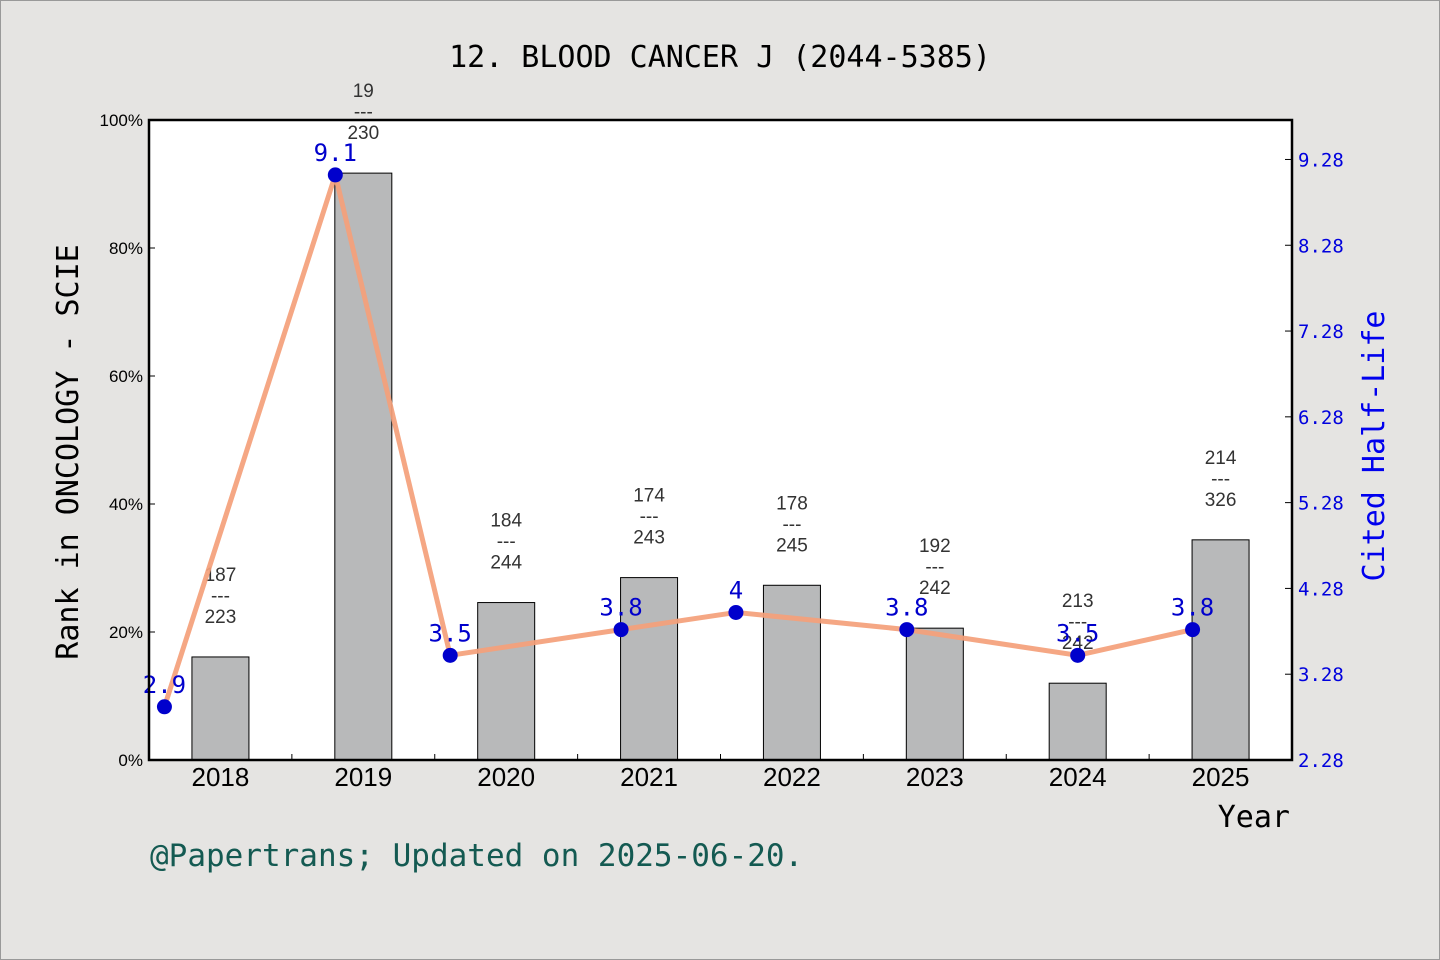 This screenshot has width=1440, height=960. I want to click on x-tick-label: 2023, so click(935, 777).